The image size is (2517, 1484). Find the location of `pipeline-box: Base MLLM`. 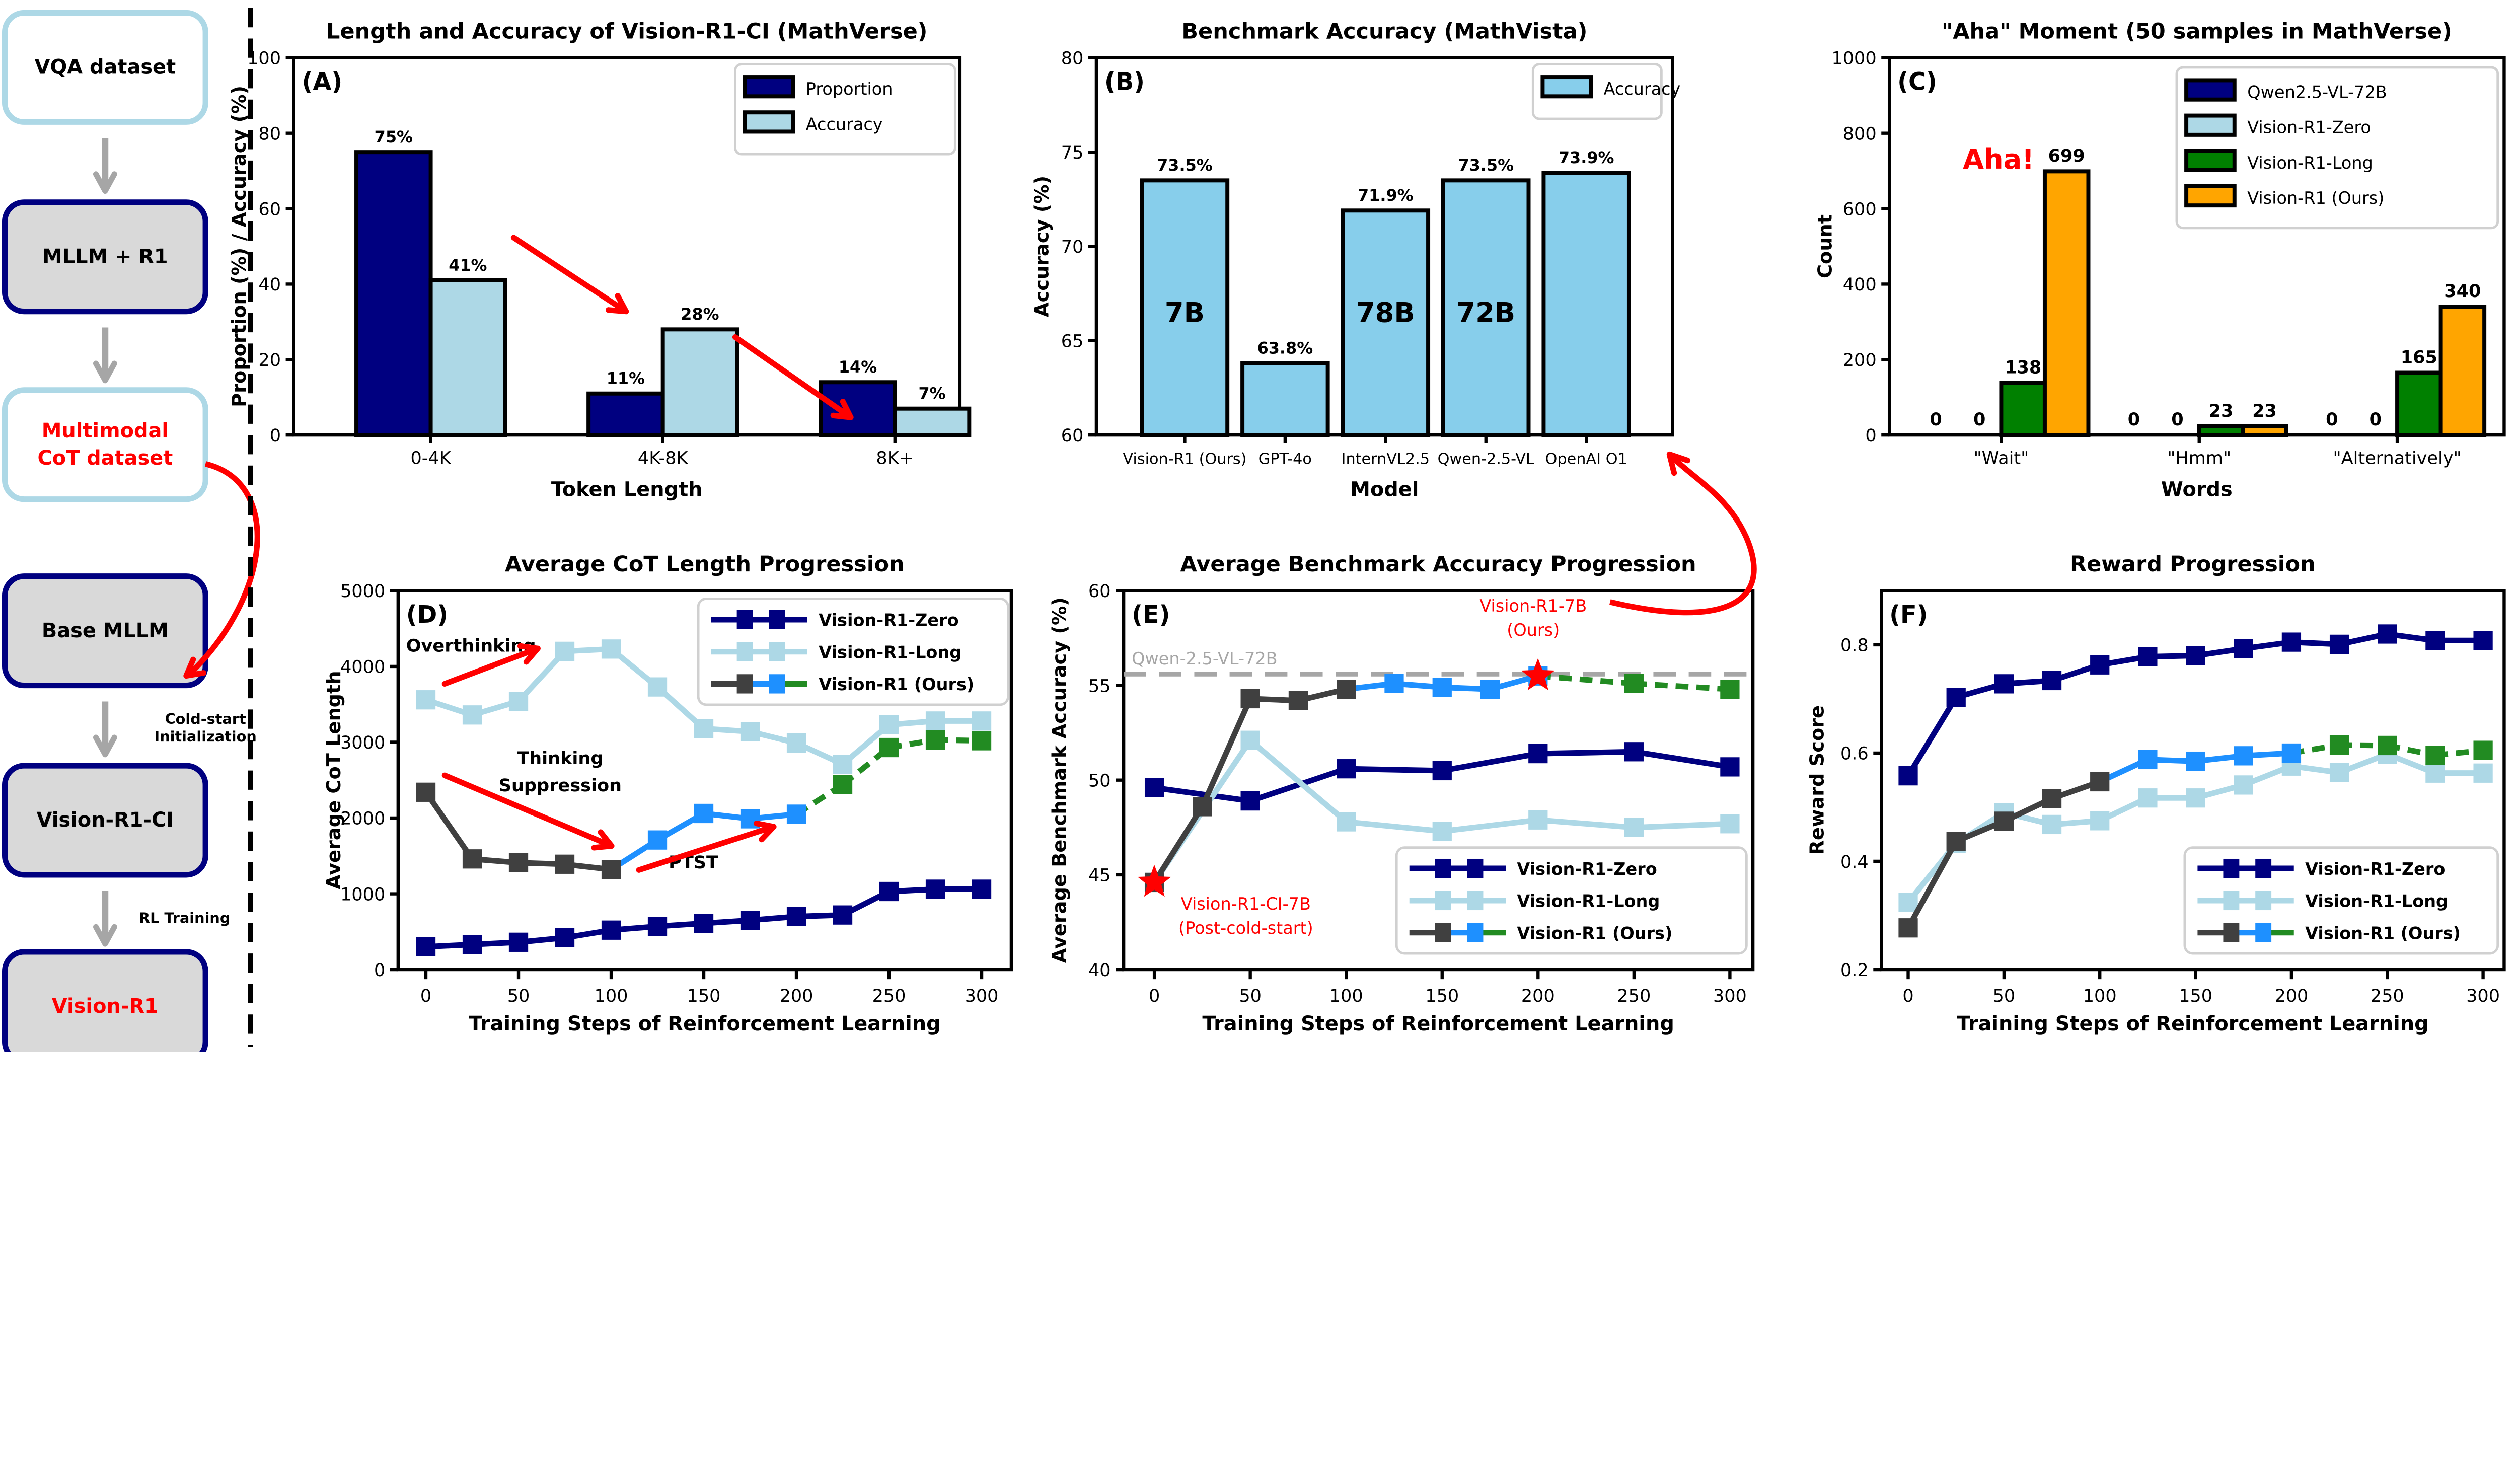

pipeline-box: Base MLLM is located at coordinates (105, 631).